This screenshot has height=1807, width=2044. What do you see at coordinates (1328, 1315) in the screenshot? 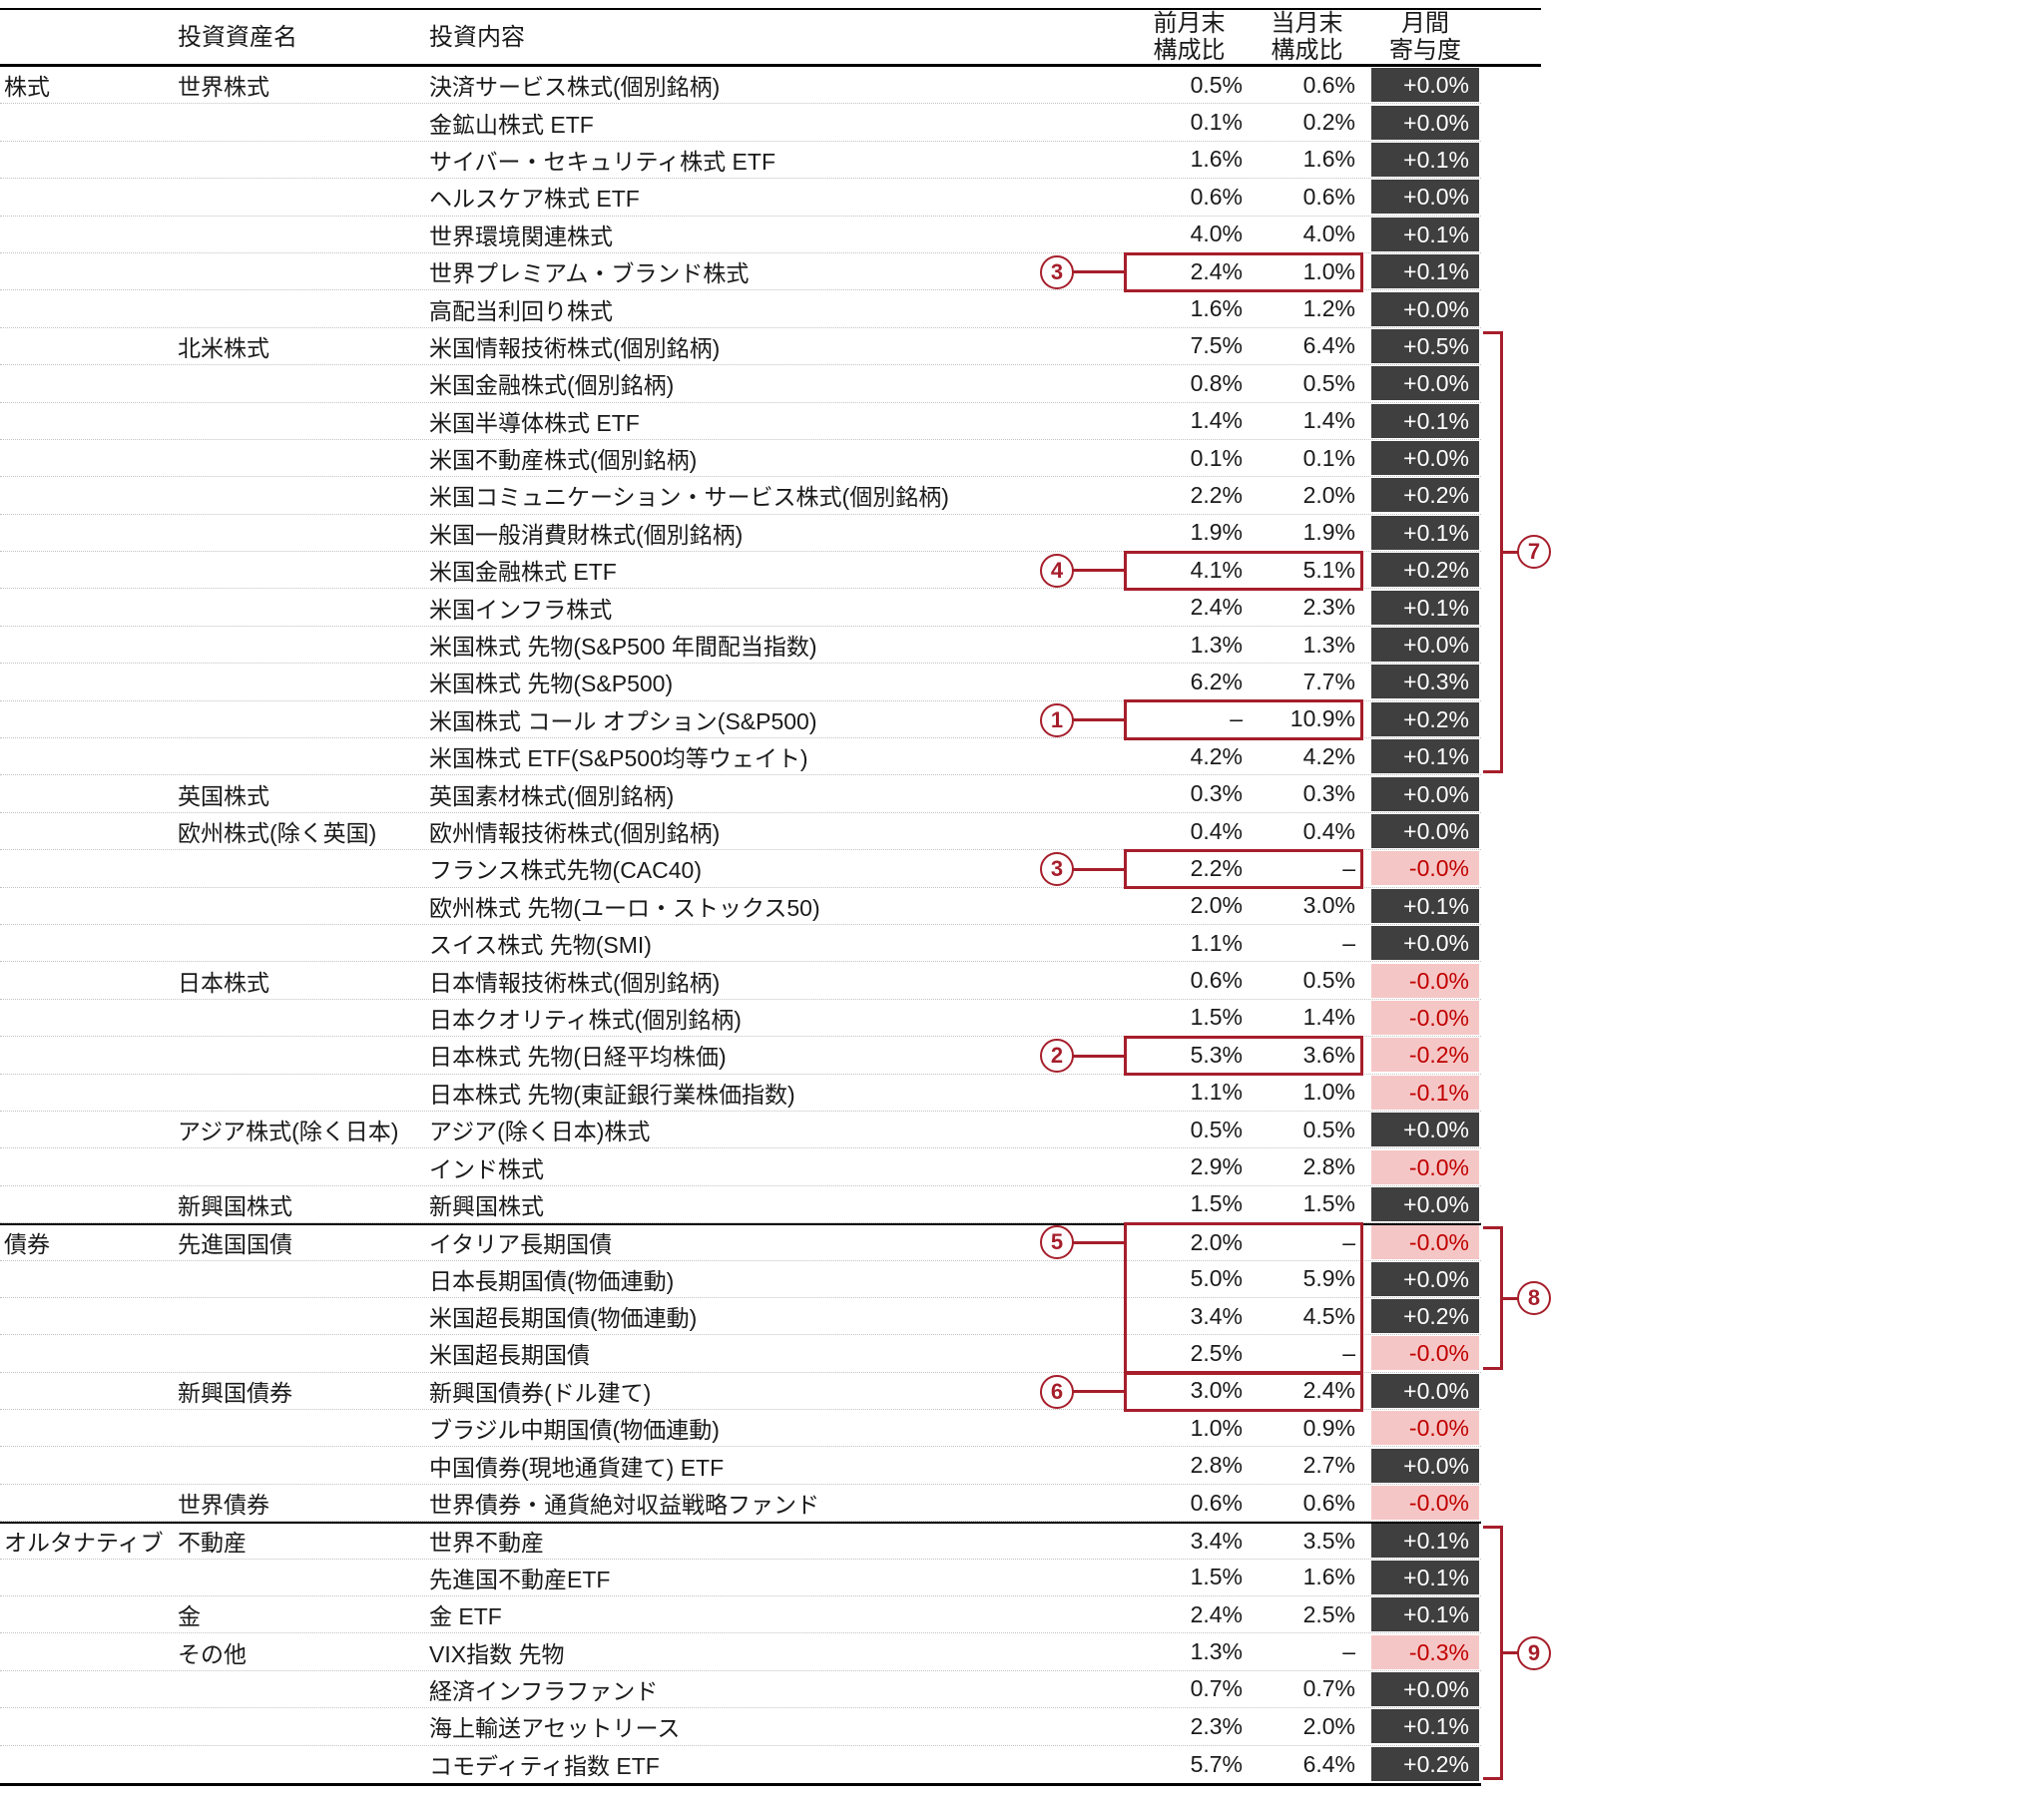
I see `curr-month-ratio-value: 4.5%` at bounding box center [1328, 1315].